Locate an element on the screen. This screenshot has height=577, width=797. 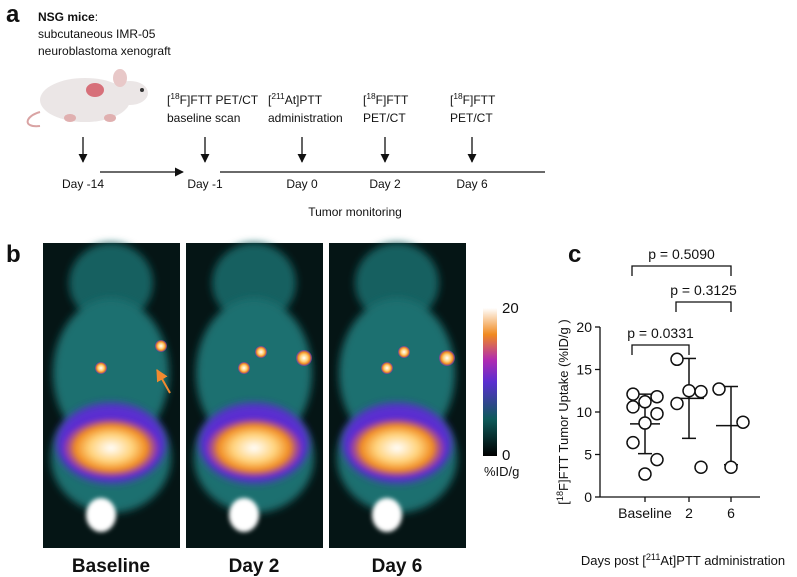
mouse-title: NSG mice: is located at coordinates (68, 17).